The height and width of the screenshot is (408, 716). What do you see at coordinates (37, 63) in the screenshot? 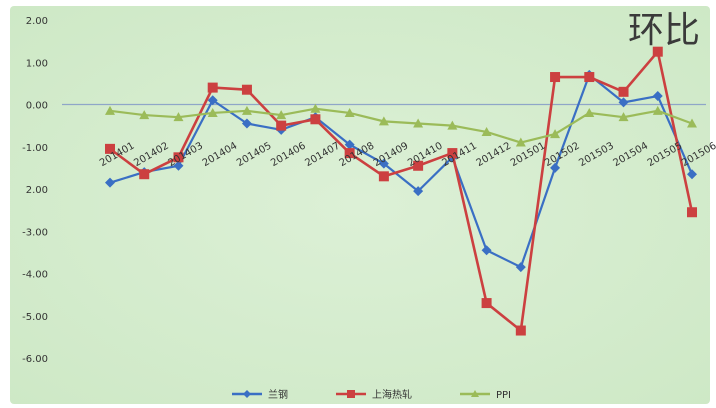
I see `y-tick-label: 1.00` at bounding box center [37, 63].